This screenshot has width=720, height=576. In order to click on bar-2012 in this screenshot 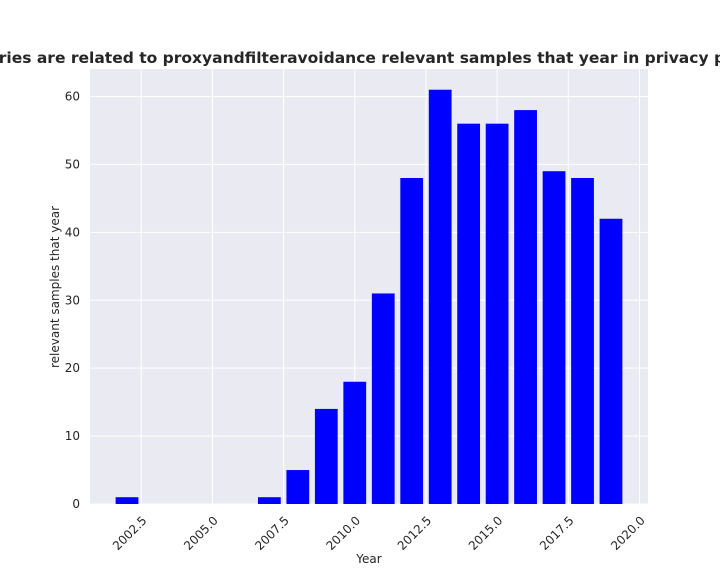, I will do `click(412, 341)`.